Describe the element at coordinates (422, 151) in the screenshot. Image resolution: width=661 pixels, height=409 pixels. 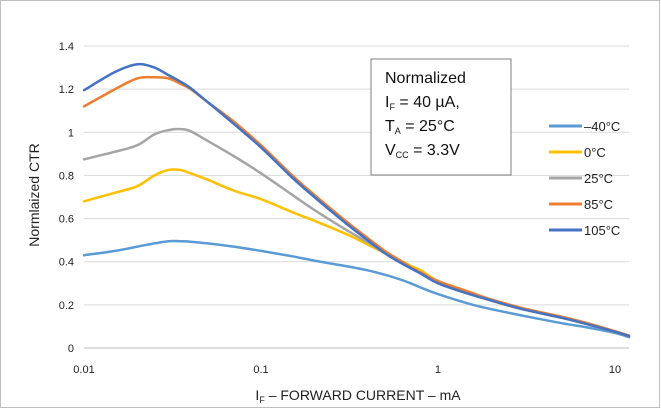
I see `annotation-line: VCC = 3.3V` at that location.